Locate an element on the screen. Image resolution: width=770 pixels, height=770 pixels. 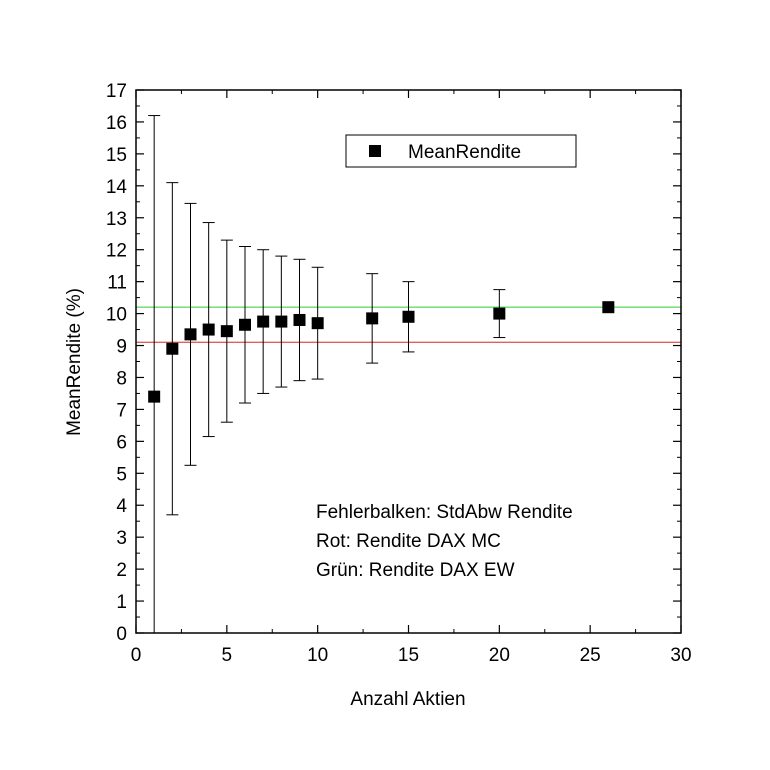
legend-label: MeanRendite is located at coordinates (464, 152).